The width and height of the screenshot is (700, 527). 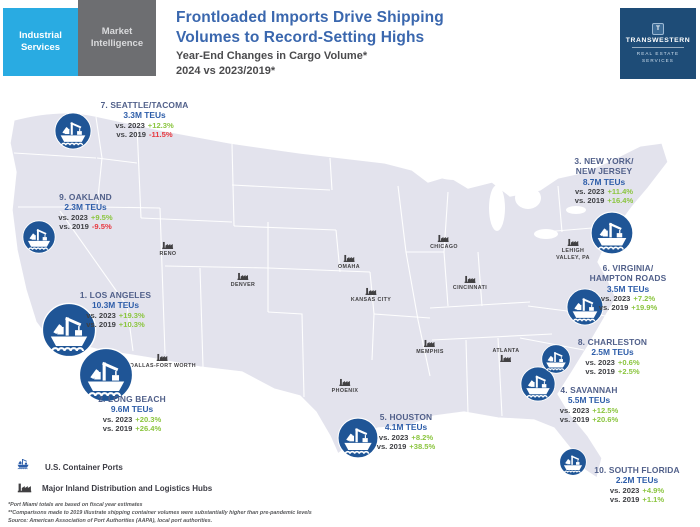 What do you see at coordinates (300, 37) in the screenshot?
I see `page-title-line2: Volumes to Record-Setting Highs` at bounding box center [300, 37].